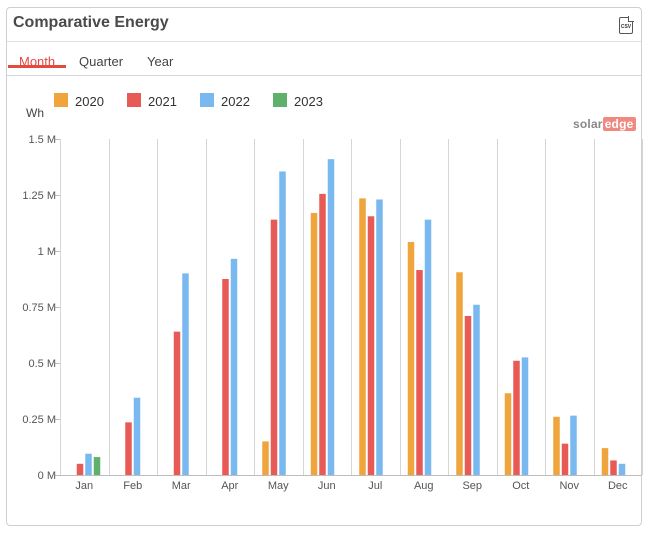  Describe the element at coordinates (622, 469) in the screenshot. I see `bar-dec-2022` at that location.